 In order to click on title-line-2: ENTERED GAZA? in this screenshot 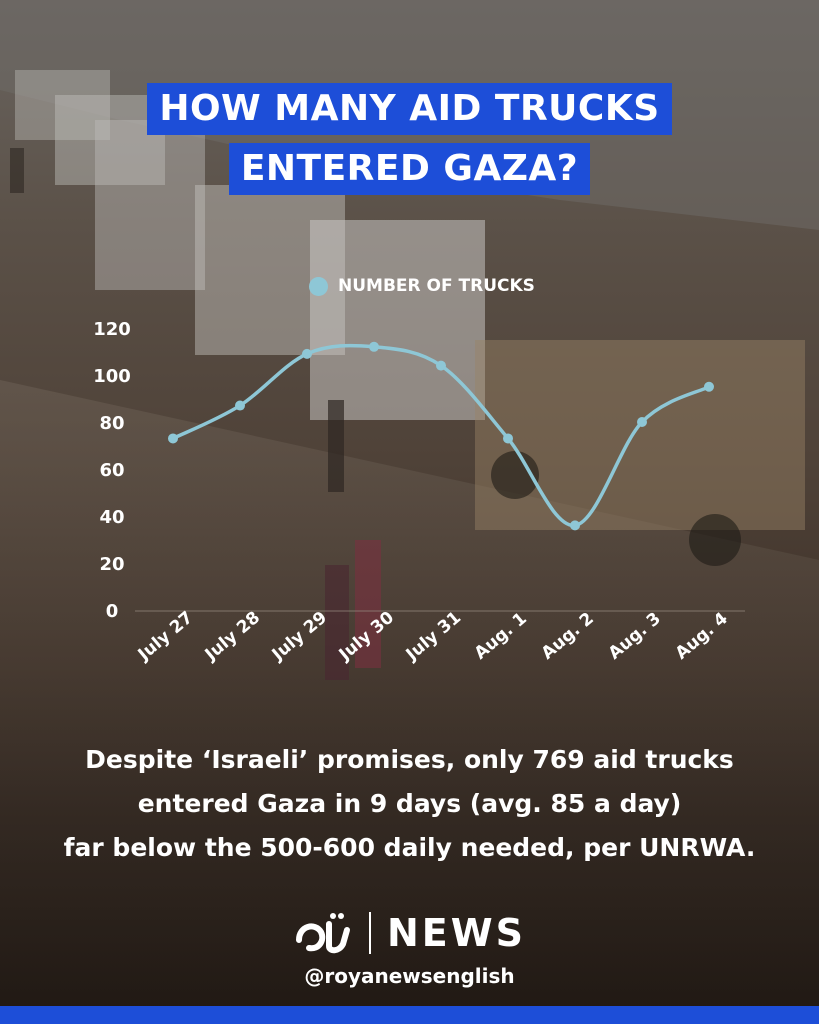, I will do `click(409, 169)`.